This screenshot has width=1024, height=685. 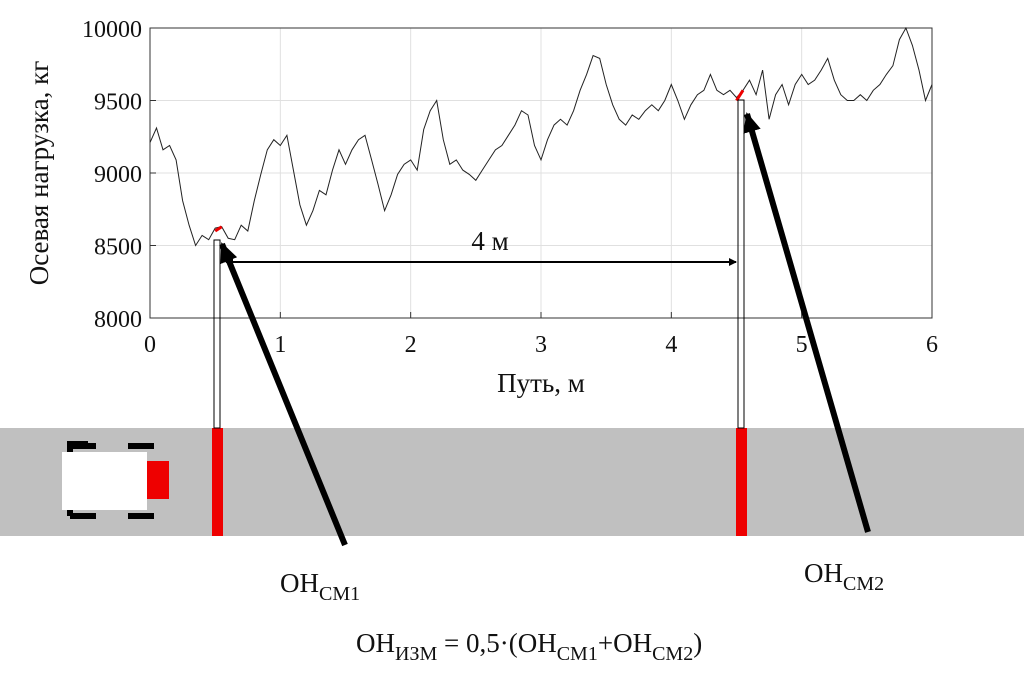 I want to click on x-tick-label: 1, so click(x=280, y=345).